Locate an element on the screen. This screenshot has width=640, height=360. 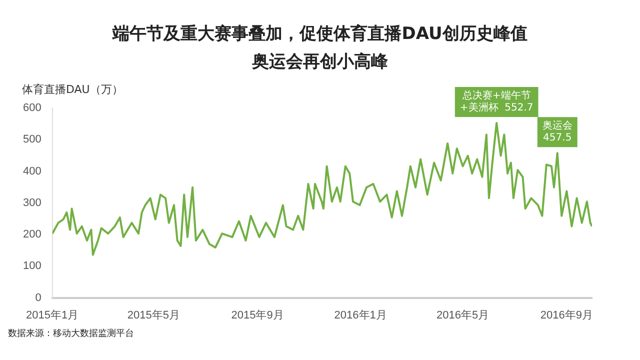
annotation: 总决赛+端午节 +美洲杯 552.7 is located at coordinates (497, 102).